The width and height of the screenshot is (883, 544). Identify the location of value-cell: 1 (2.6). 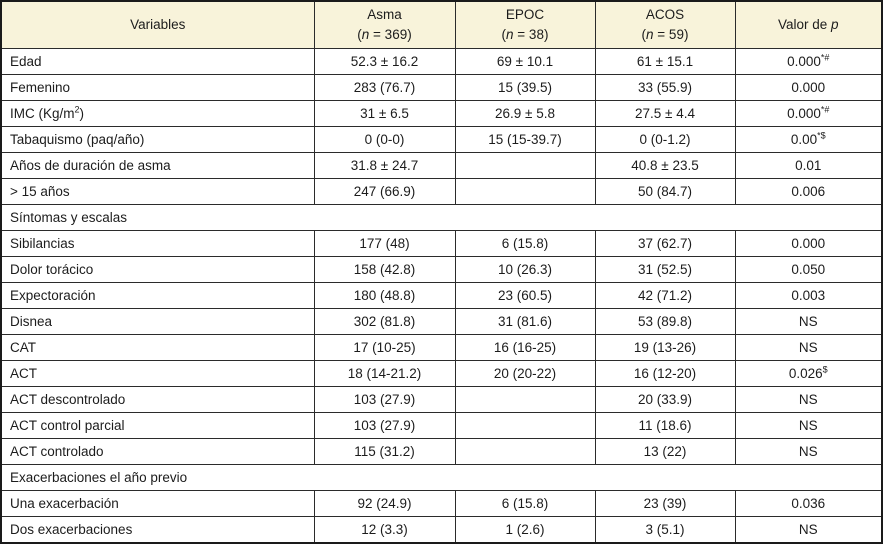
(525, 530).